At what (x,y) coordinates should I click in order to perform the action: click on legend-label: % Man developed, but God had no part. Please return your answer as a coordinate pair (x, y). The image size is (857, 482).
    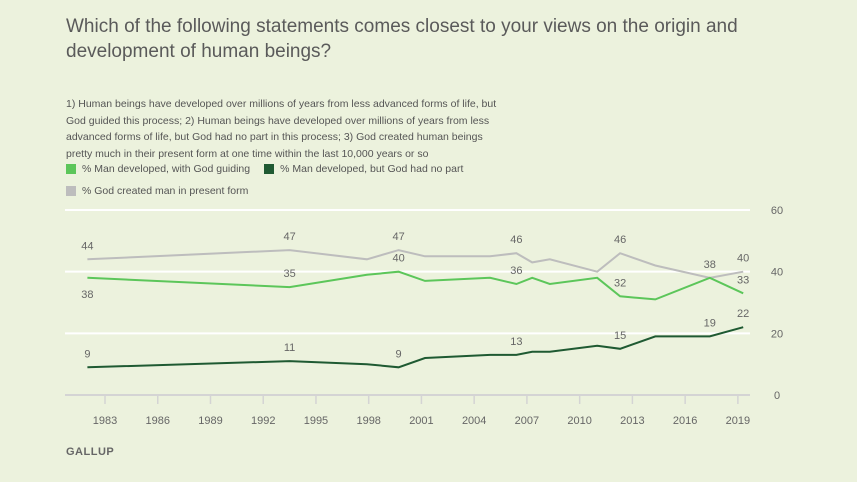
    Looking at the image, I should click on (372, 169).